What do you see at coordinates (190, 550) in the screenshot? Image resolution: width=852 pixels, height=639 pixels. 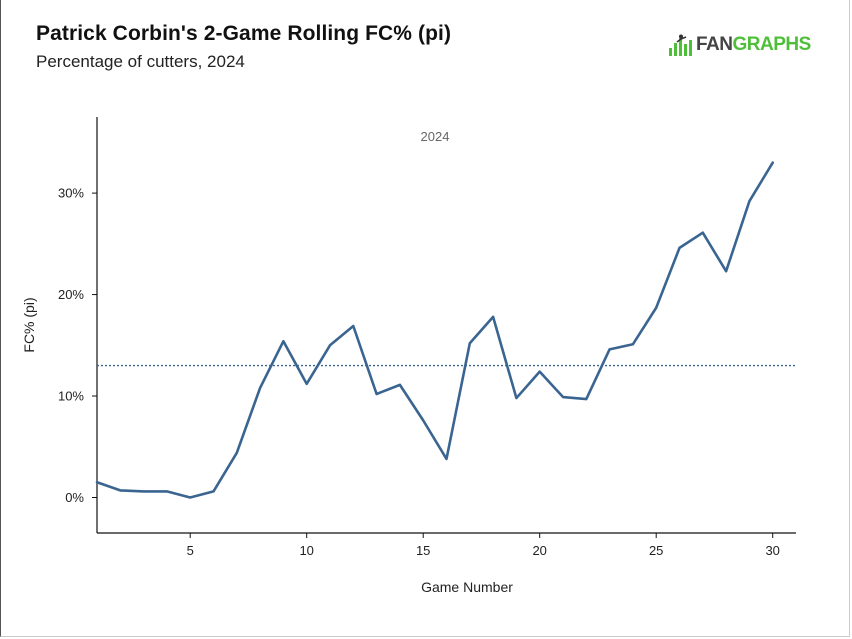 I see `x-tick-label: 5` at bounding box center [190, 550].